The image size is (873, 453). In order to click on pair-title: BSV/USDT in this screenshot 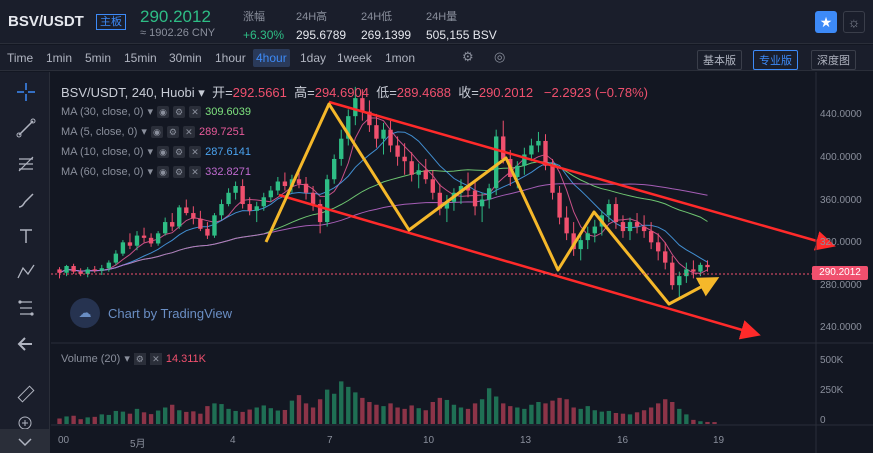, I will do `click(46, 21)`.